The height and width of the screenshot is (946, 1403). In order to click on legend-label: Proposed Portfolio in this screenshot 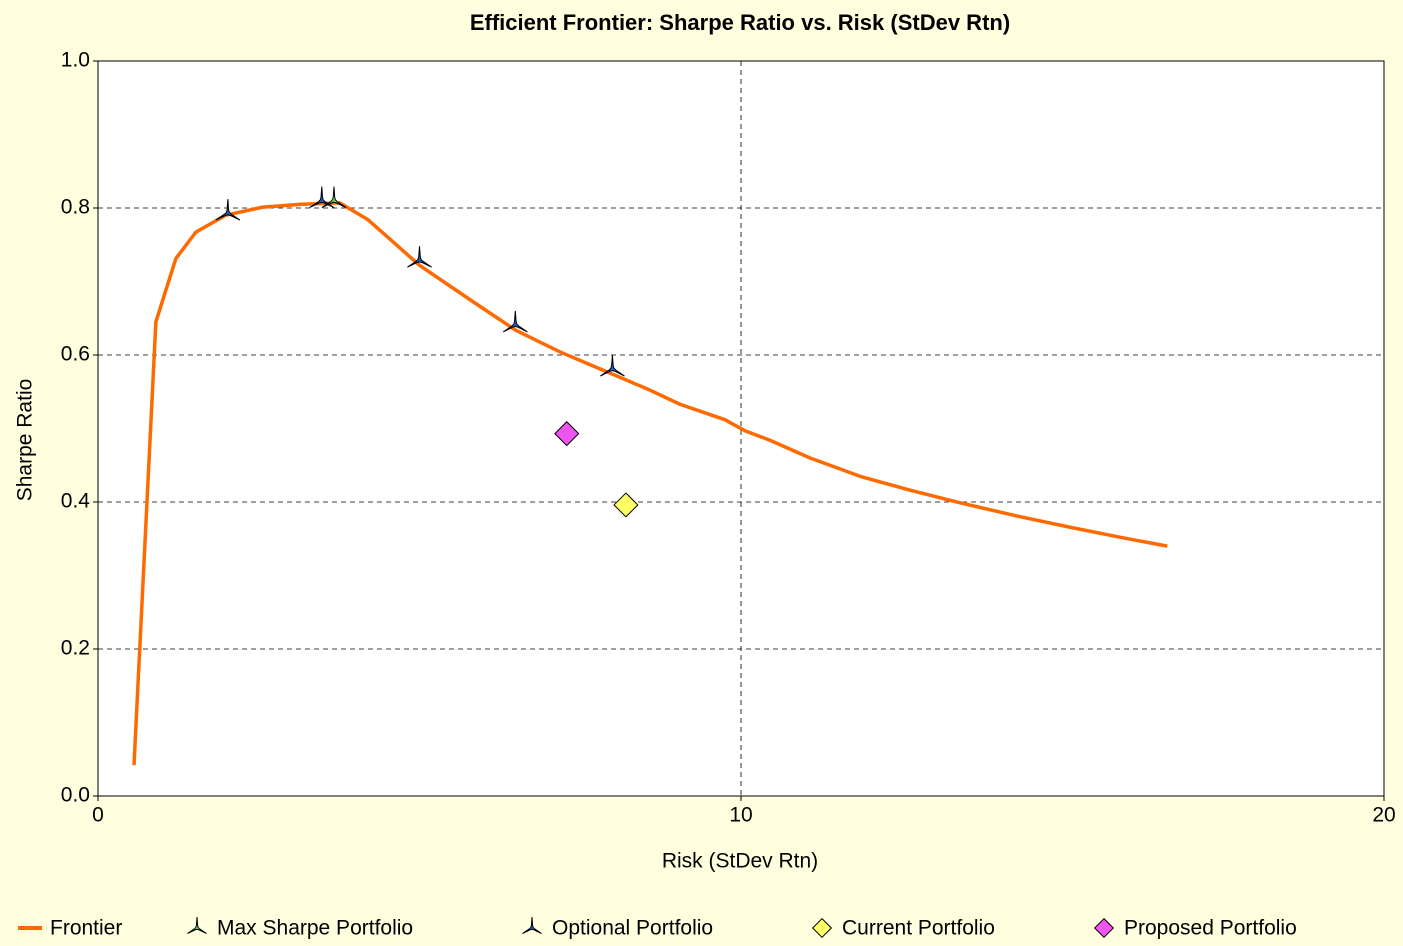, I will do `click(1210, 928)`.